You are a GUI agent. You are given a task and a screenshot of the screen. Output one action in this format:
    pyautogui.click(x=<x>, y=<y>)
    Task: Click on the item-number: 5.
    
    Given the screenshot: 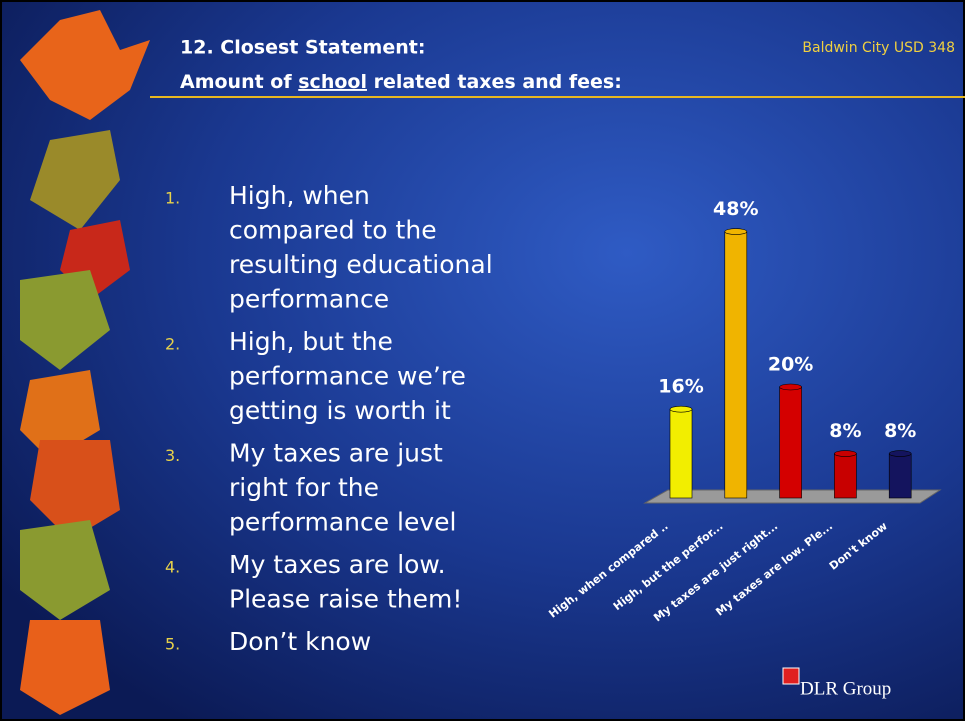 What is the action you would take?
    pyautogui.click(x=172, y=644)
    